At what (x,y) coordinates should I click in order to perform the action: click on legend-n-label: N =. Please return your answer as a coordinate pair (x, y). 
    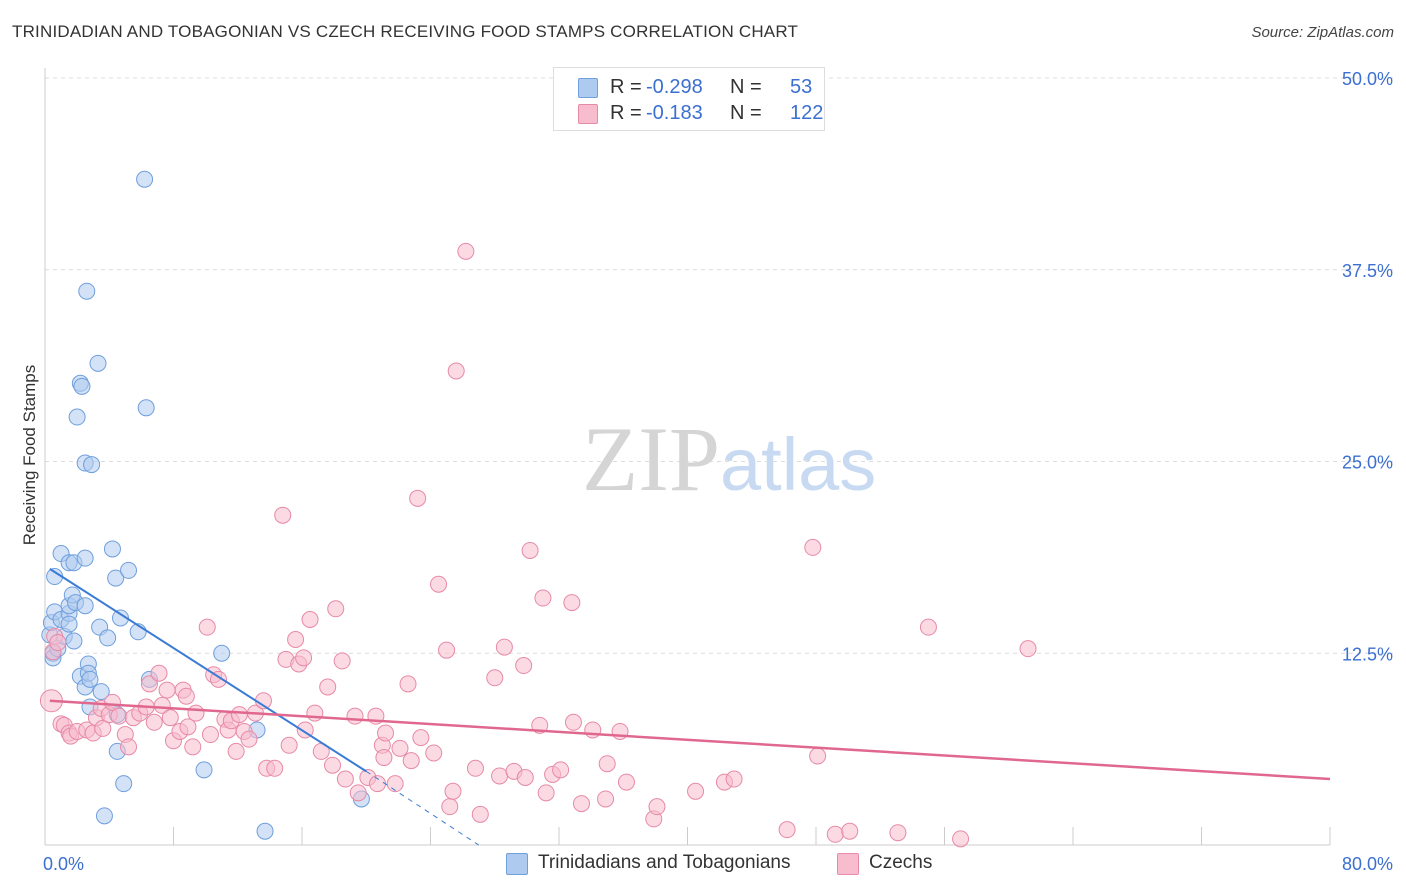
    Looking at the image, I should click on (746, 87).